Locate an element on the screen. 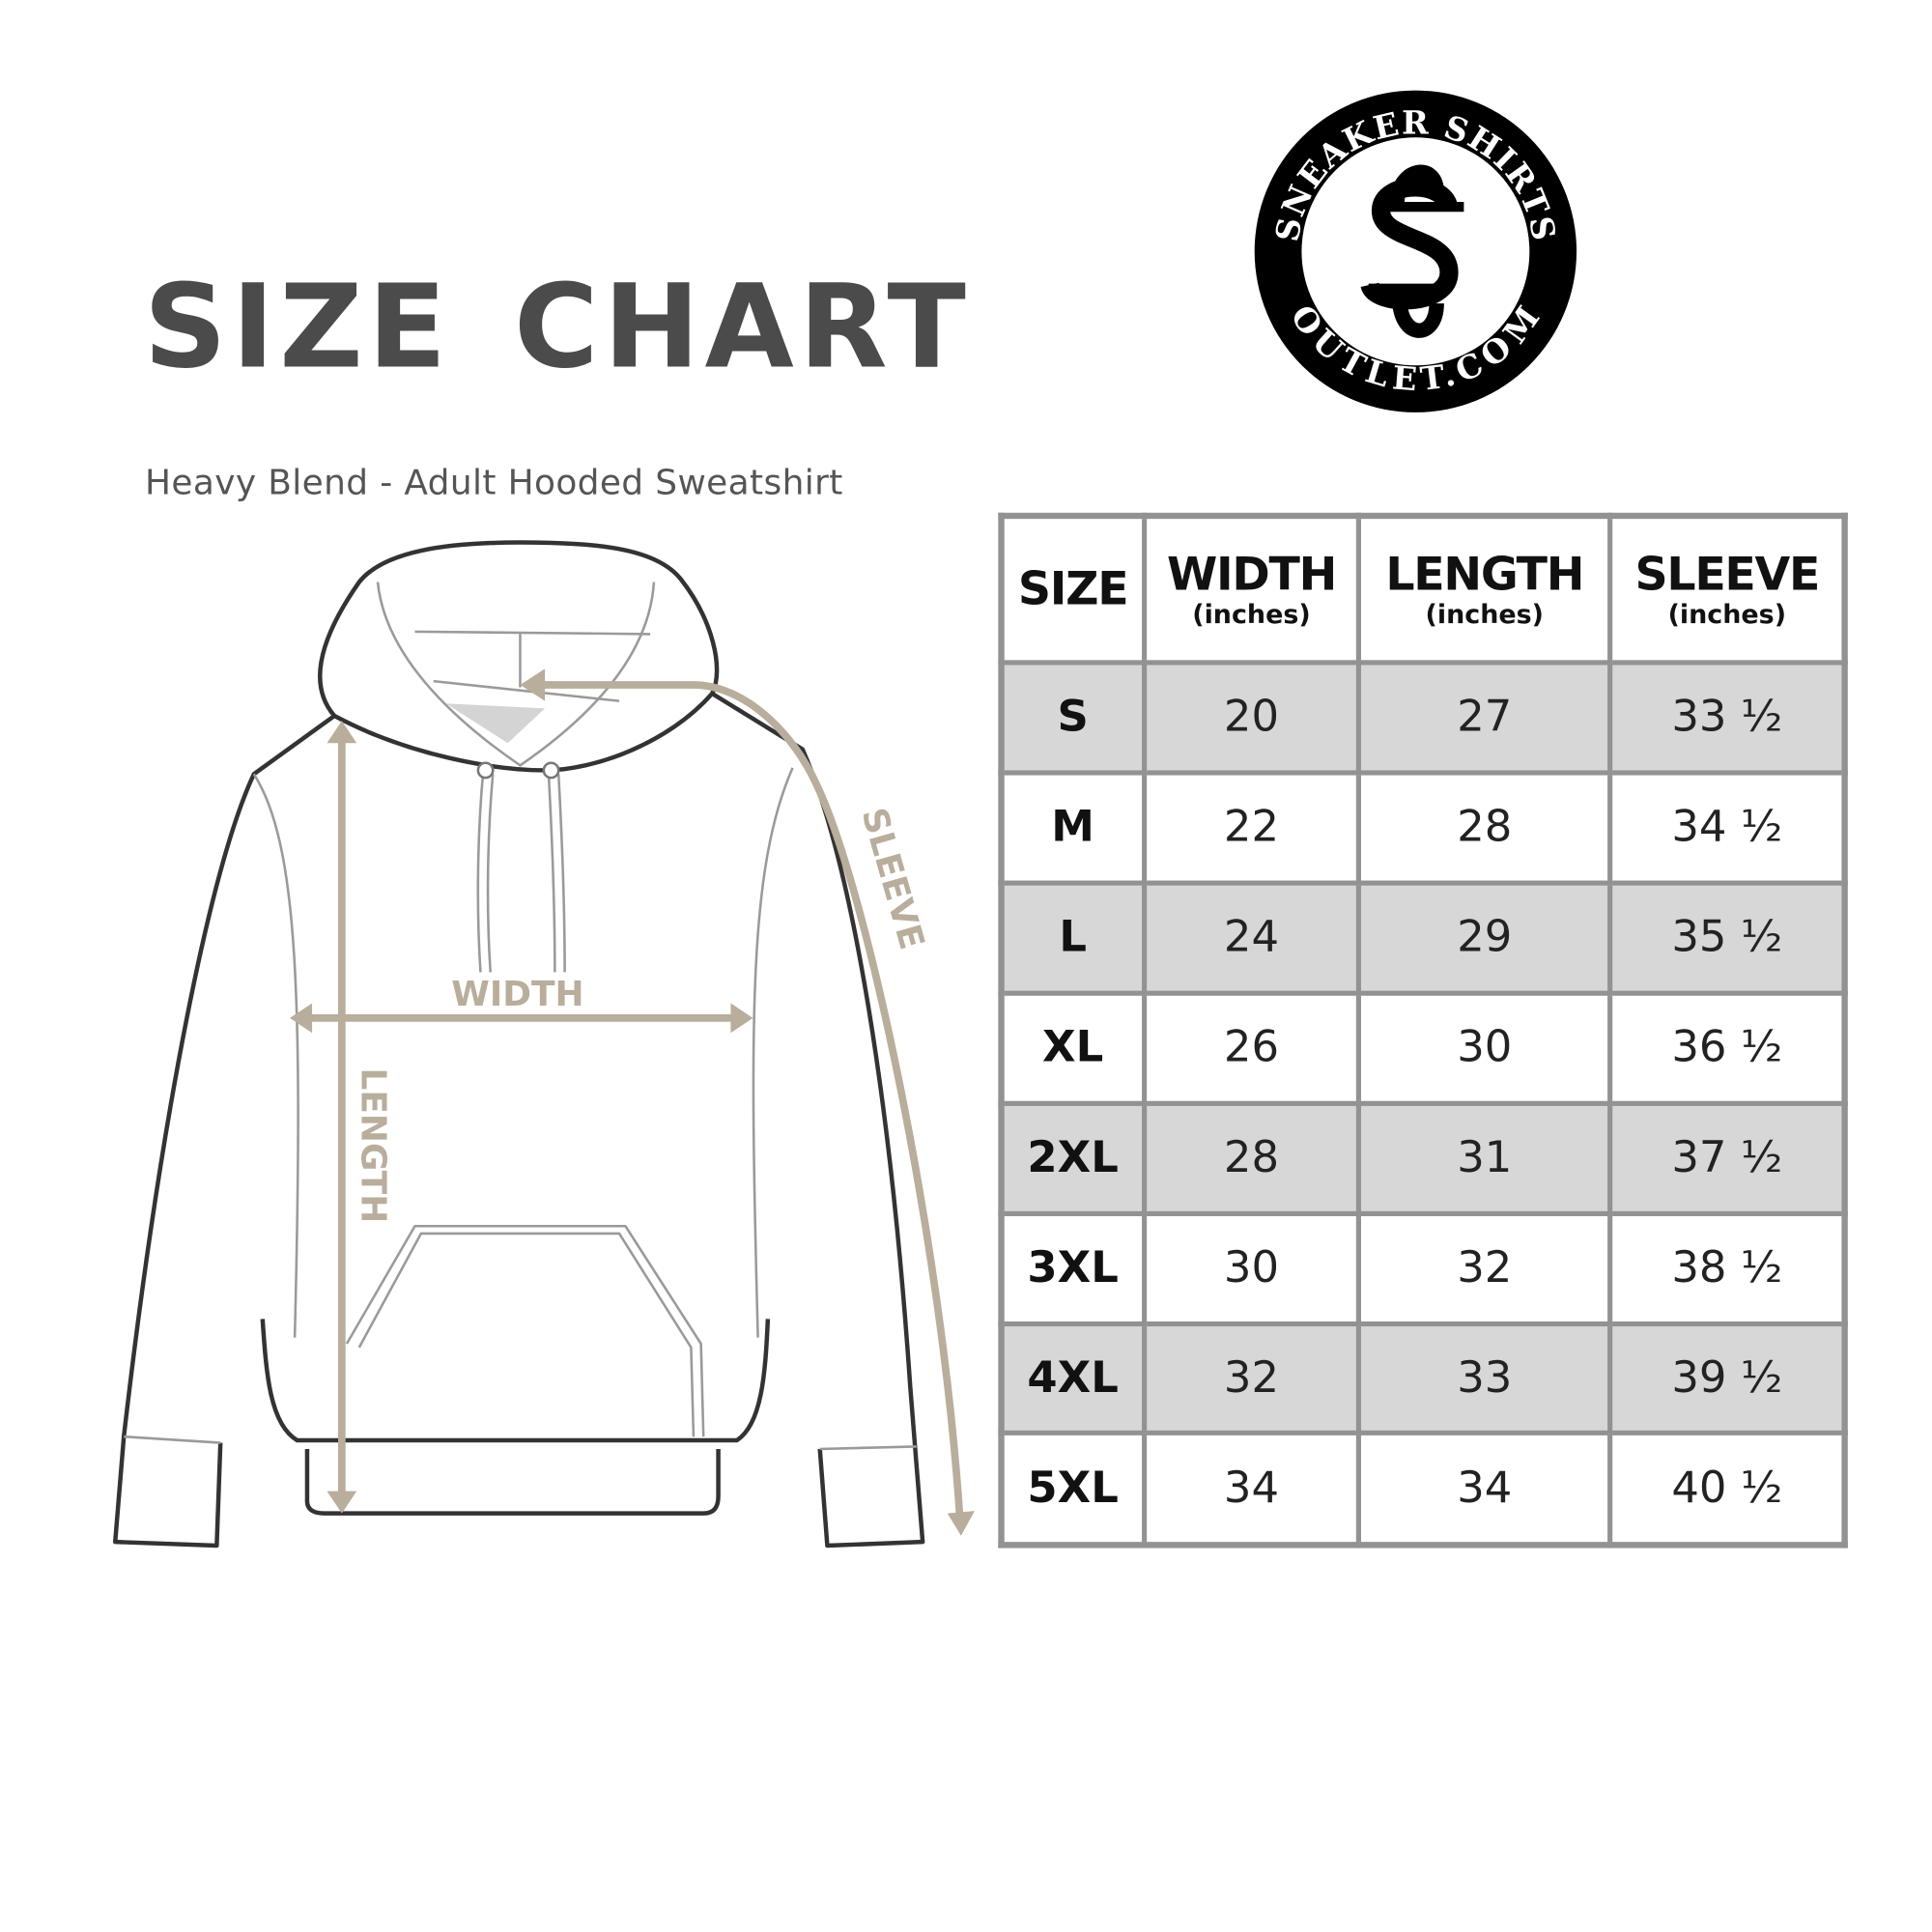 This screenshot has width=1932, height=1932. table-row: M 22 28 34 ½ is located at coordinates (1423, 828).